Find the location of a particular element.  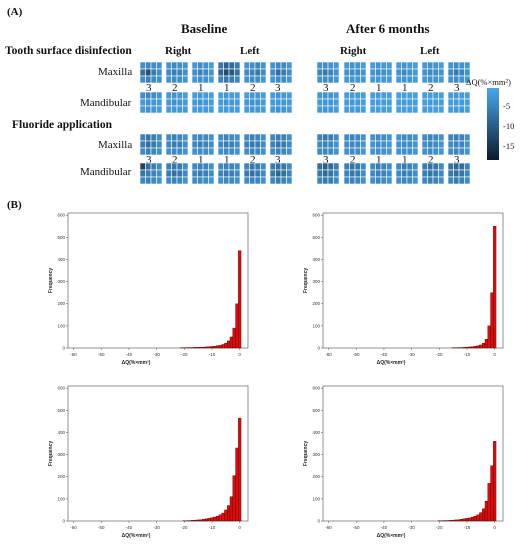

after-right-header: Right is located at coordinates (353, 51).